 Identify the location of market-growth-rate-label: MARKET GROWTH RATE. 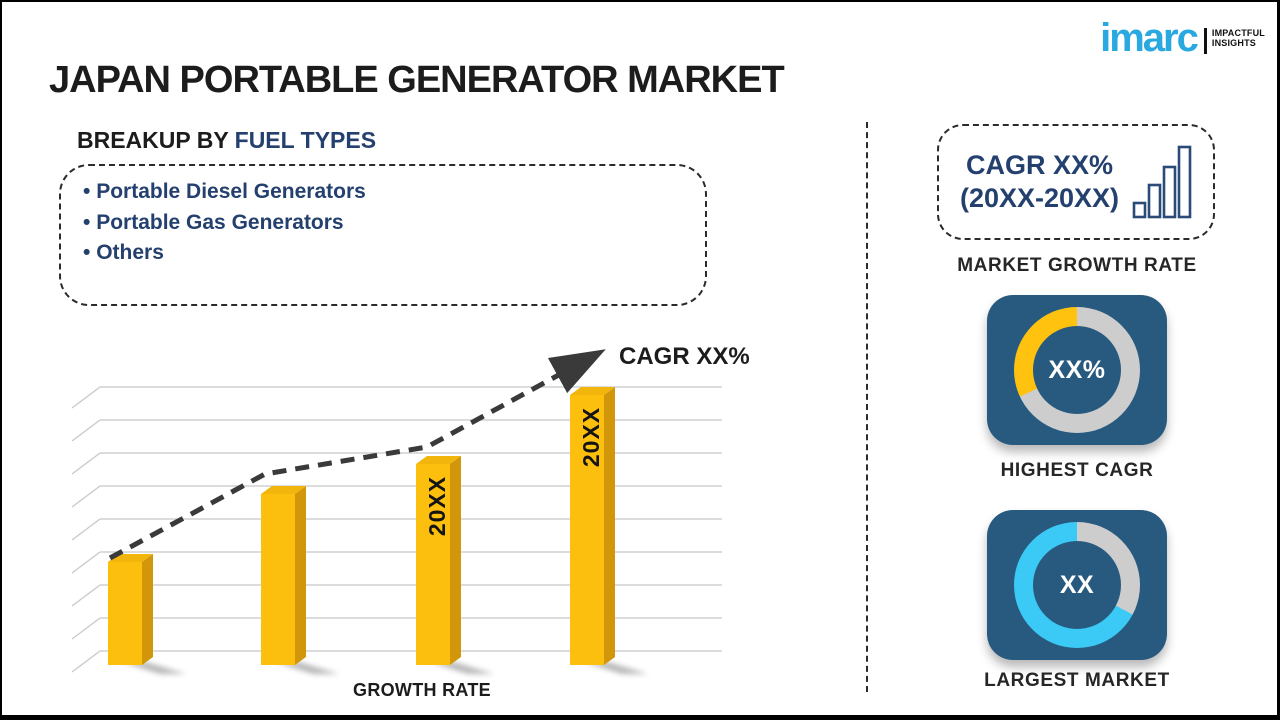
(1077, 265).